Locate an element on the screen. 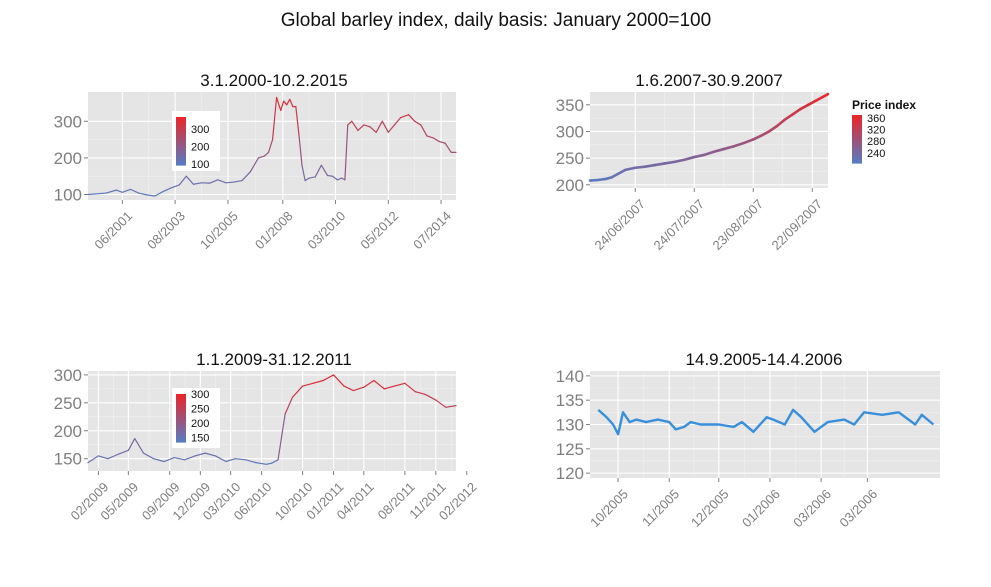  panel-title: 1.6.2007-30.9.2007 is located at coordinates (708, 80).